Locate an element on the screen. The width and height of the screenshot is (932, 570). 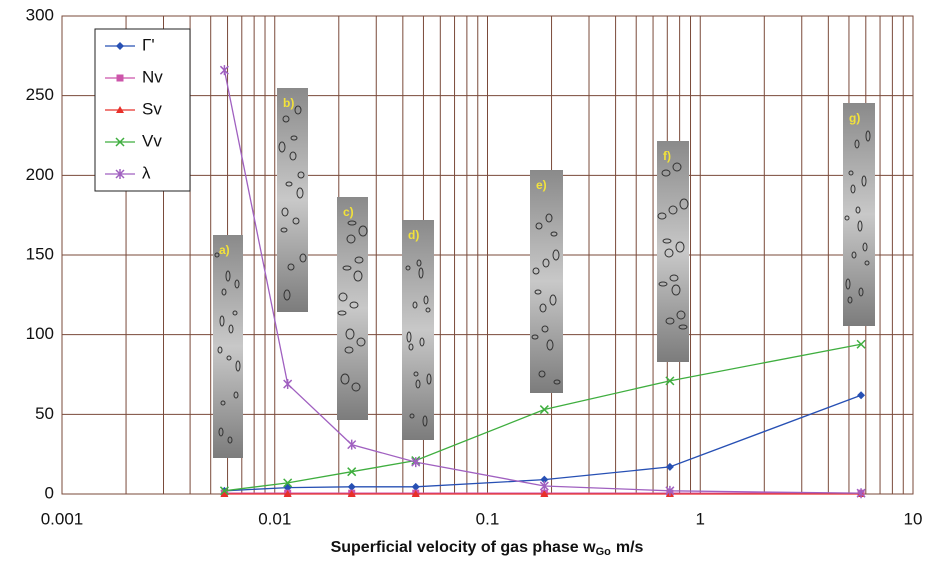
x-tick-label: 10 is located at coordinates (913, 518).